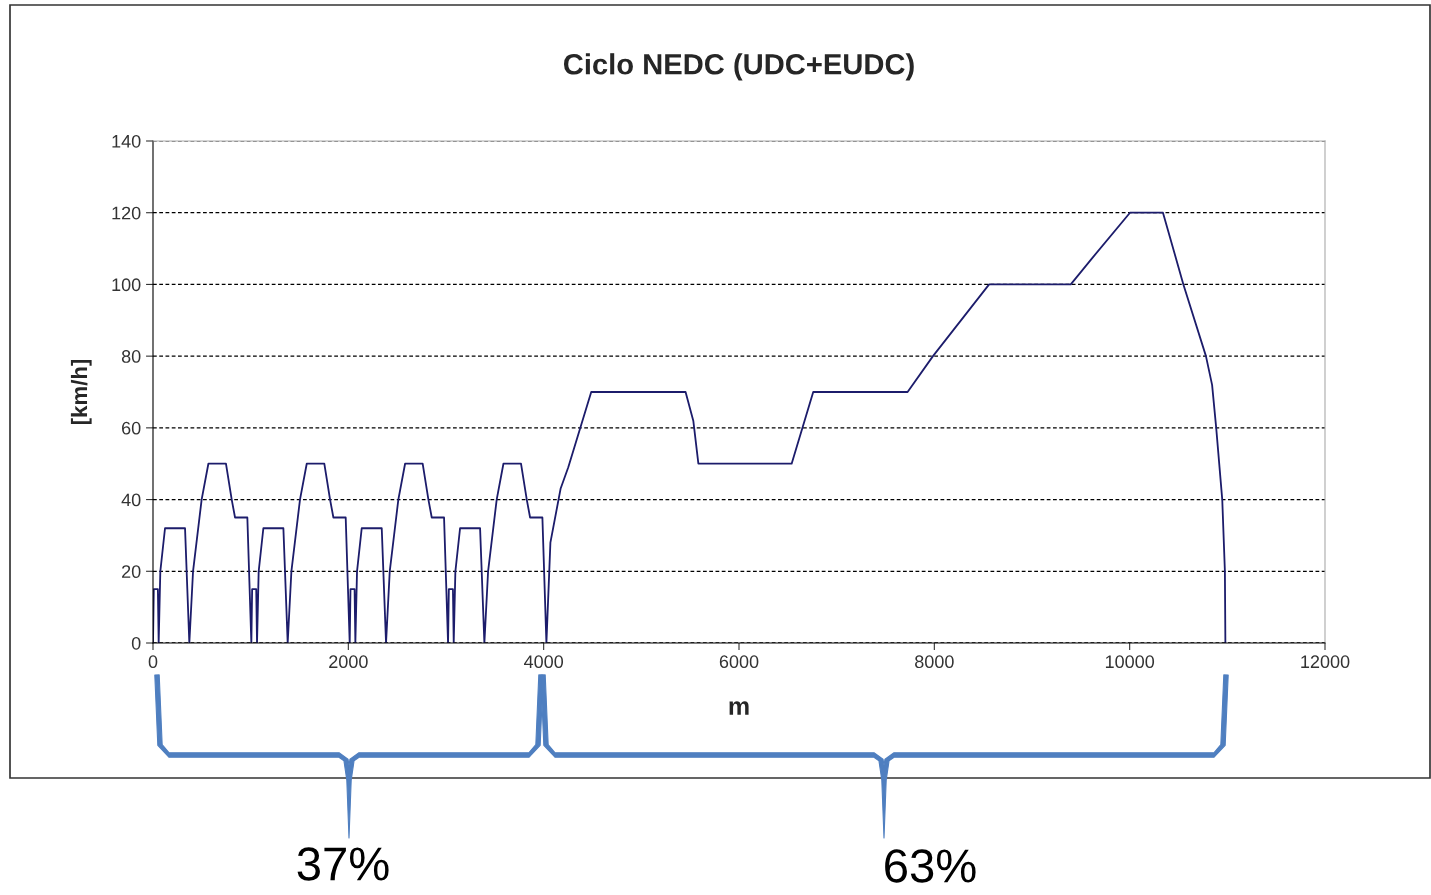 Image resolution: width=1431 pixels, height=895 pixels. I want to click on text: 63%, so click(930, 866).